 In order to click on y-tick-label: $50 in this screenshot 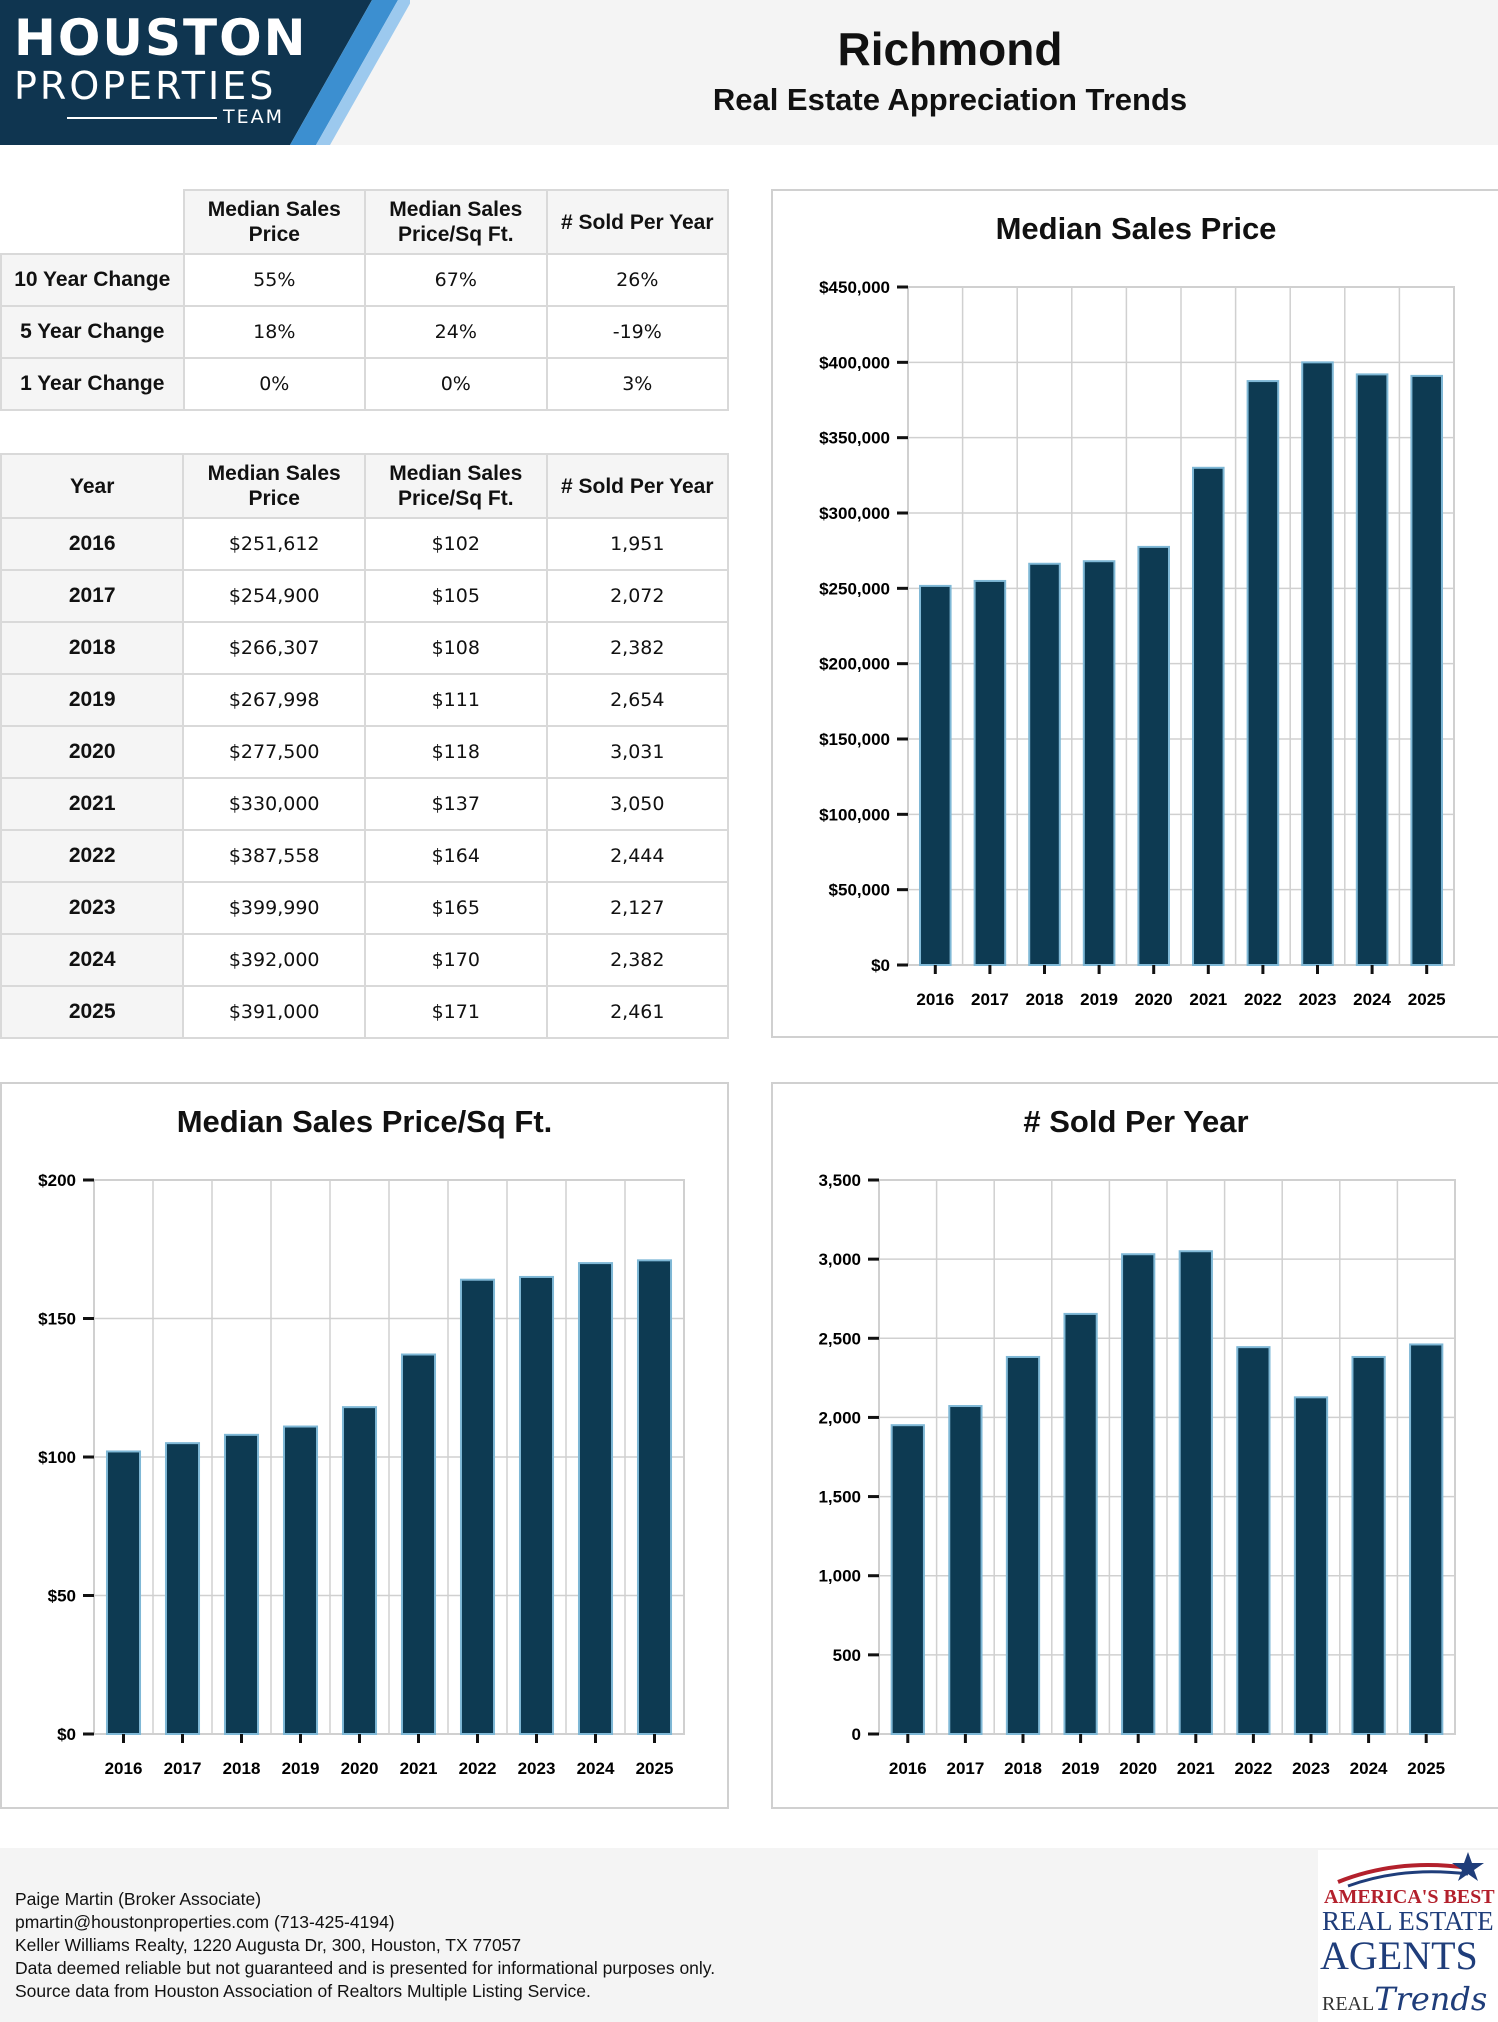, I will do `click(62, 1596)`.